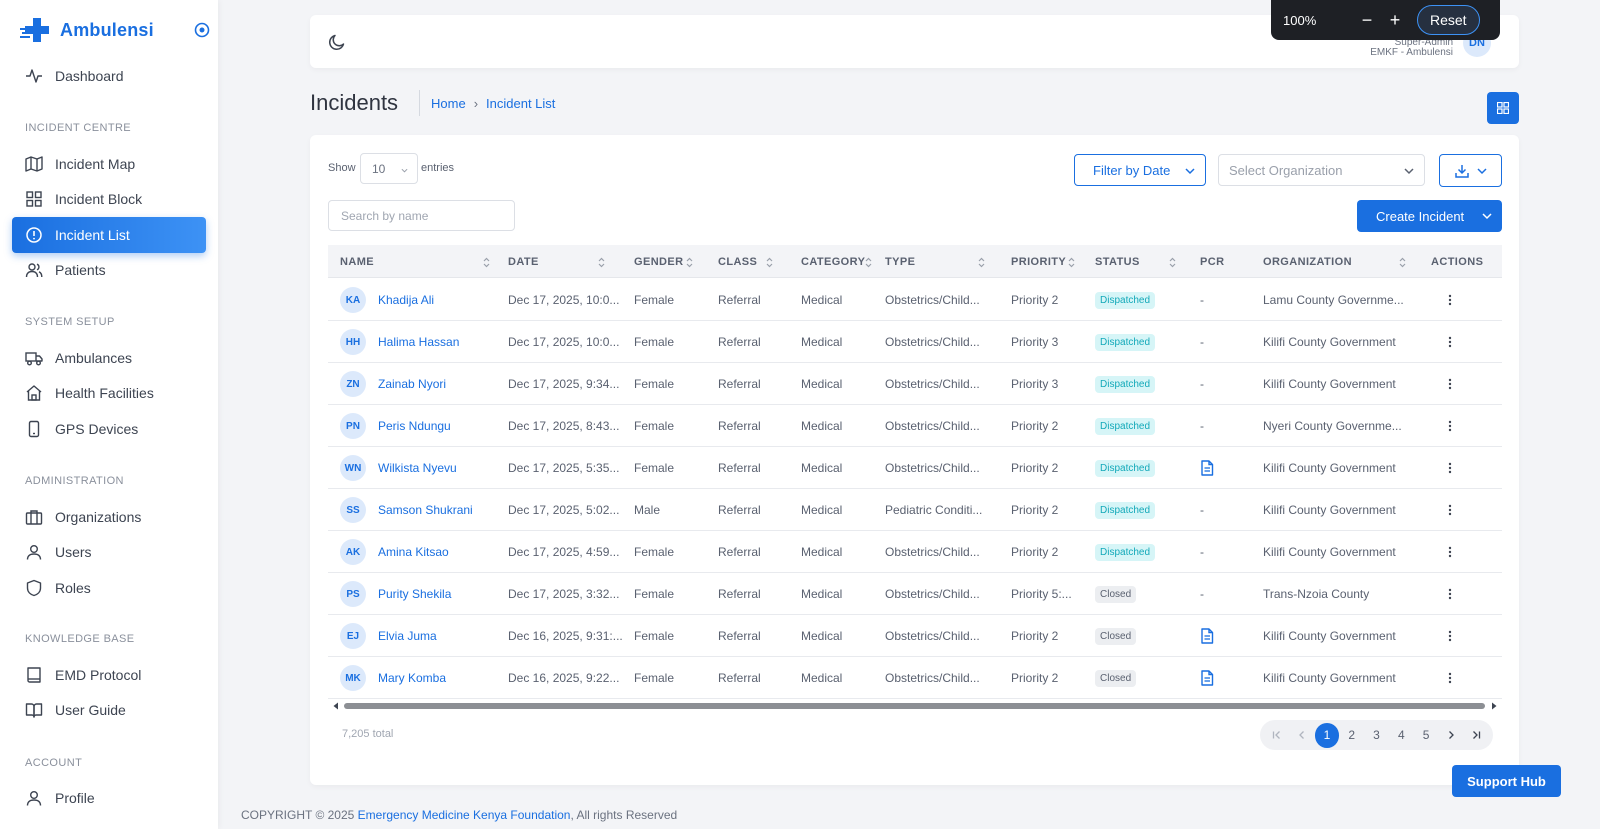  I want to click on cell-name: ZN Zainab Nyori, so click(420, 384).